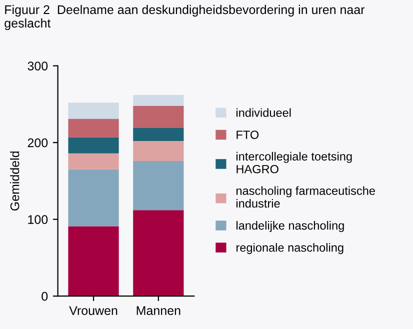 Image resolution: width=413 pixels, height=329 pixels. What do you see at coordinates (158, 311) in the screenshot?
I see `x-tick-label: Mannen` at bounding box center [158, 311].